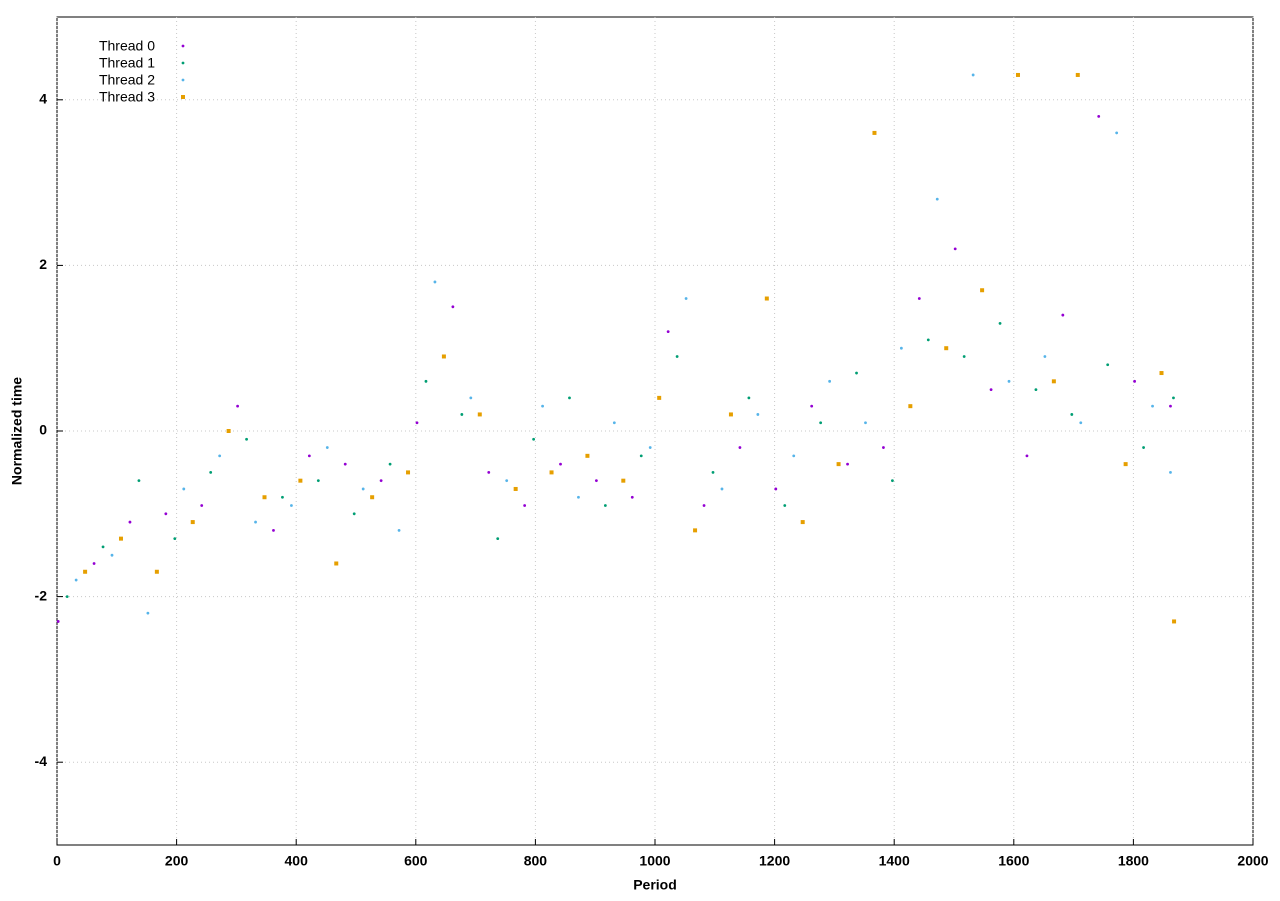  What do you see at coordinates (43, 430) in the screenshot?
I see `y-tick-label: 0` at bounding box center [43, 430].